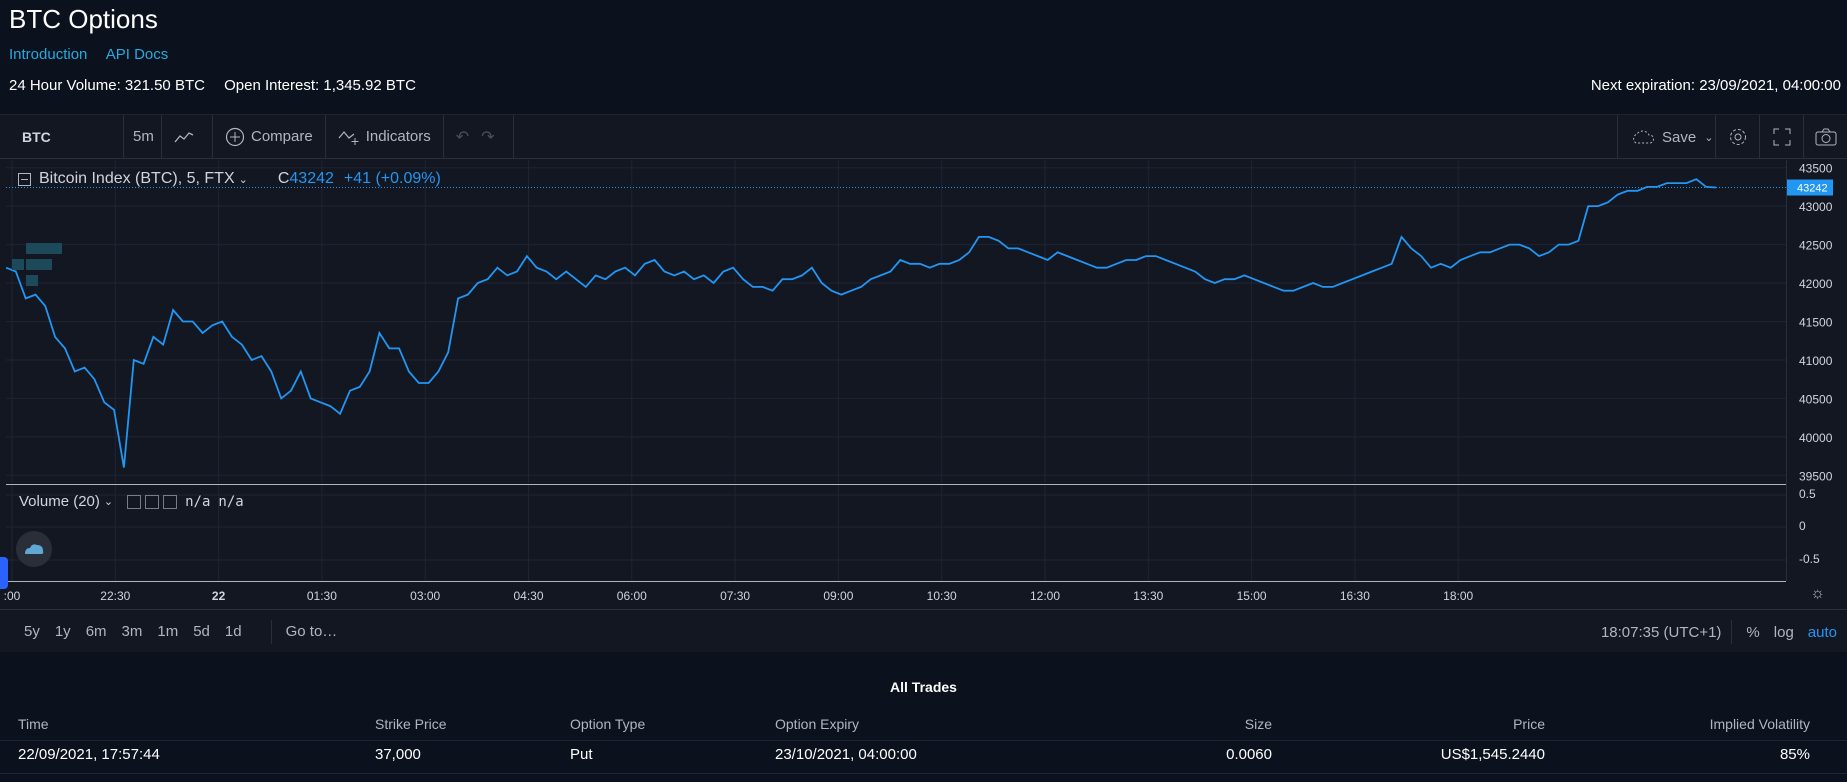  What do you see at coordinates (107, 85) in the screenshot?
I see `volume-24h: 24 Hour Volume: 321.50 BTC` at bounding box center [107, 85].